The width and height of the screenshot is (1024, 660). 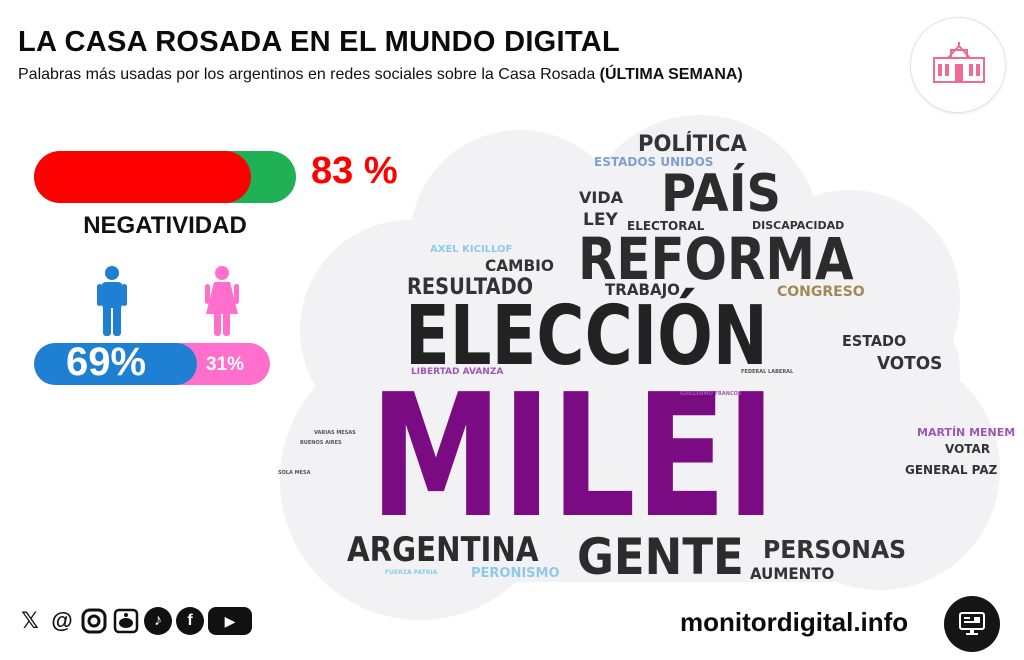 What do you see at coordinates (294, 473) in the screenshot?
I see `word-cloud-word: SOLA MESA` at bounding box center [294, 473].